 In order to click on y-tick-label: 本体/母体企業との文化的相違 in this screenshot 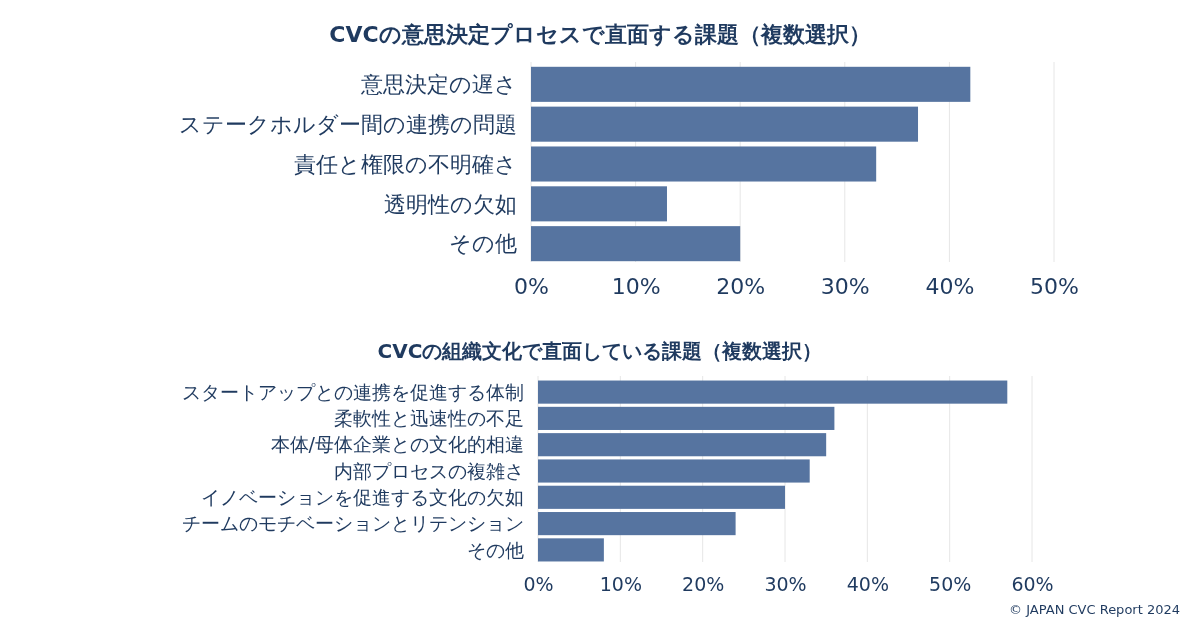, I will do `click(397, 444)`.